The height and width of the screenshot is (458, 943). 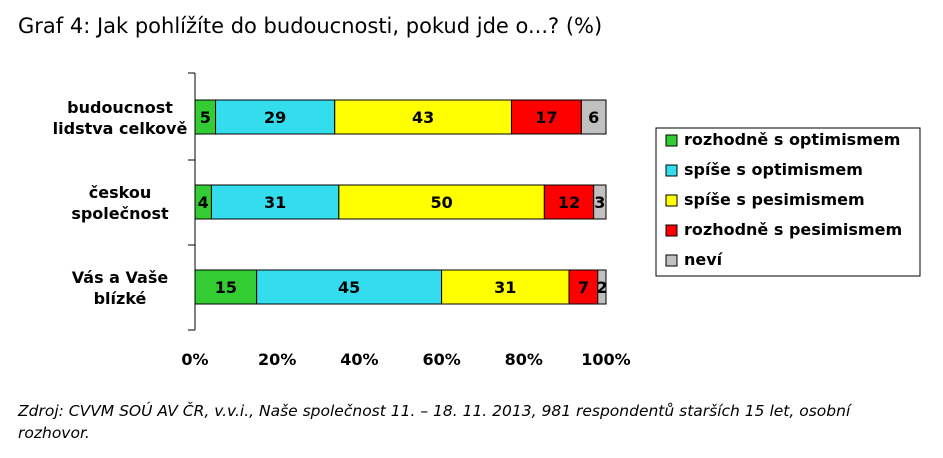 I want to click on category-label: českou společnost, so click(x=120, y=203).